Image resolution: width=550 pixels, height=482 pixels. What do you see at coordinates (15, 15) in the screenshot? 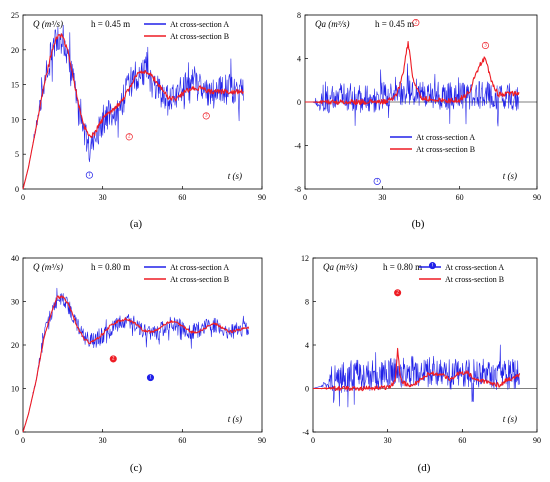
I see `y-tick-label: 25` at bounding box center [15, 15].